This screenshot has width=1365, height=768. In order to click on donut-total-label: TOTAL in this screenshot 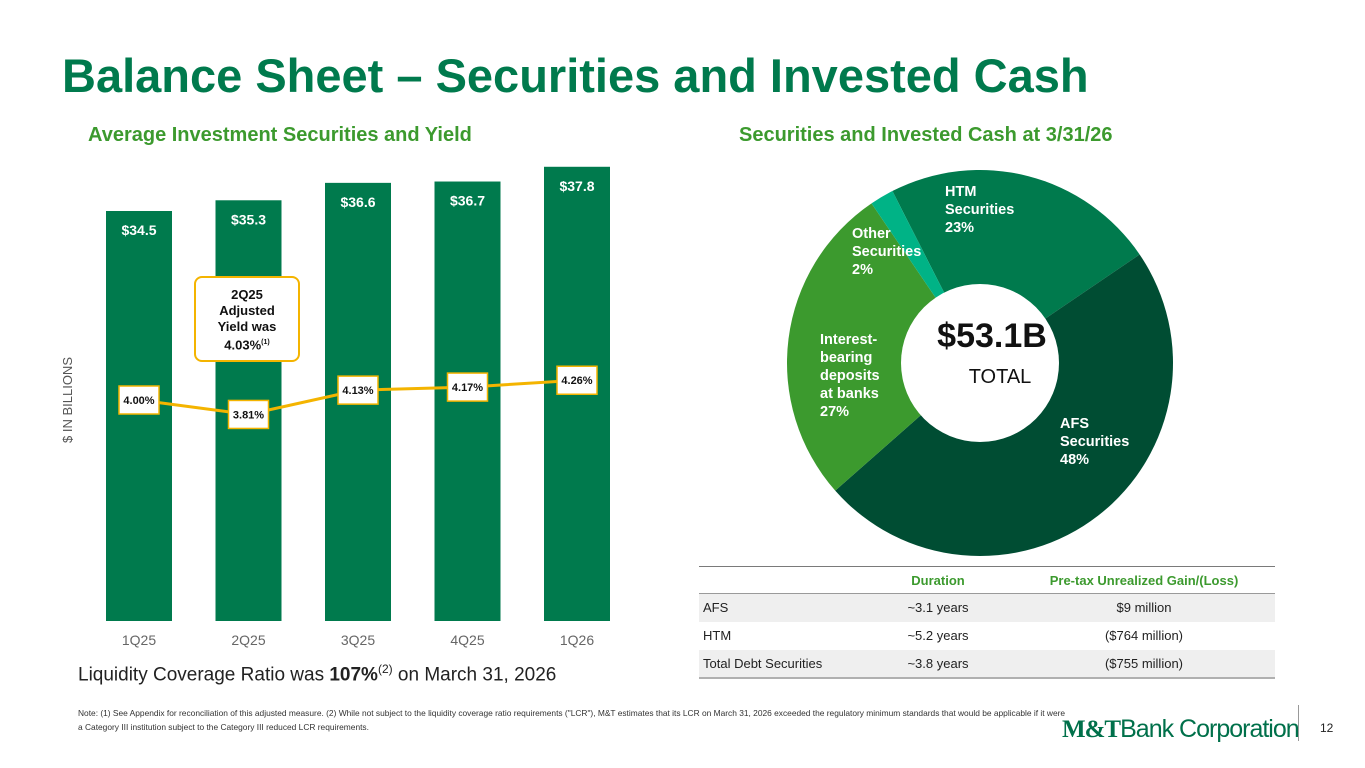, I will do `click(1000, 377)`.